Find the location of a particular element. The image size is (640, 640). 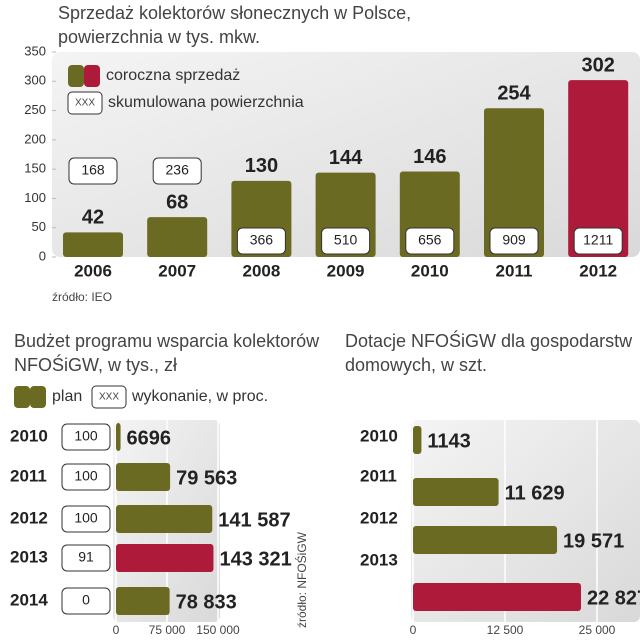

cumulative-label: 366 is located at coordinates (262, 240).